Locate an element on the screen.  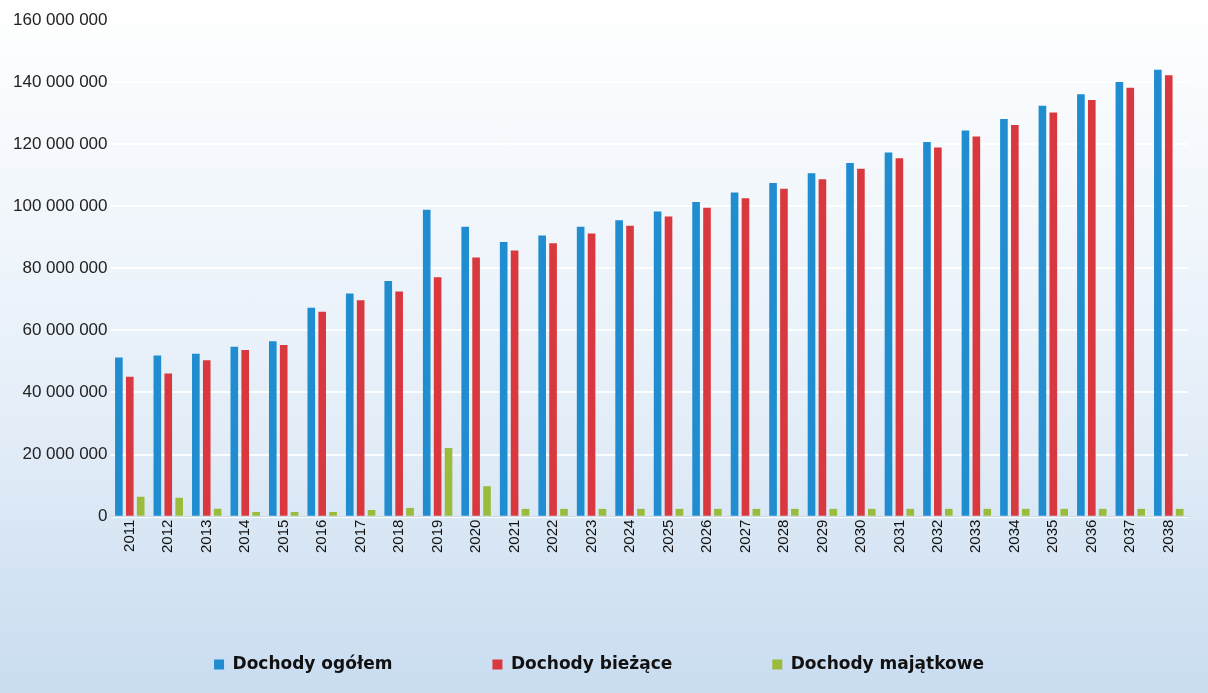
y-tick-label: 60 000 000 is located at coordinates (65, 330).